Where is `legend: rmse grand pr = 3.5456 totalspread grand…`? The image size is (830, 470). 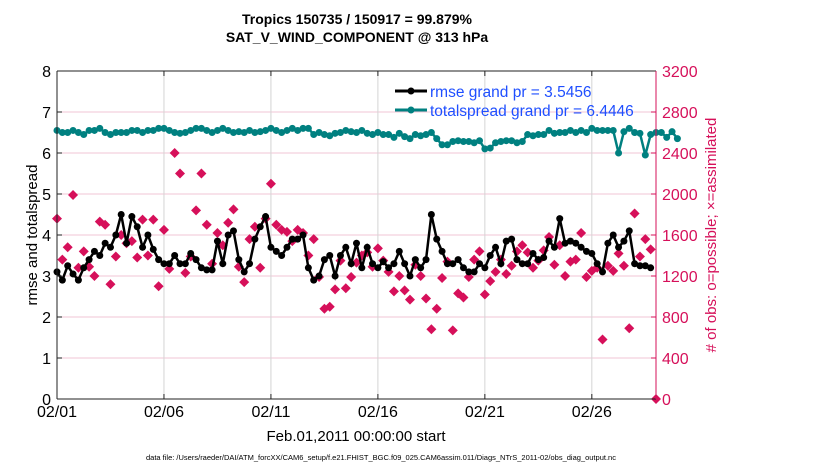 legend: rmse grand pr = 3.5456 totalspread grand… is located at coordinates (514, 102).